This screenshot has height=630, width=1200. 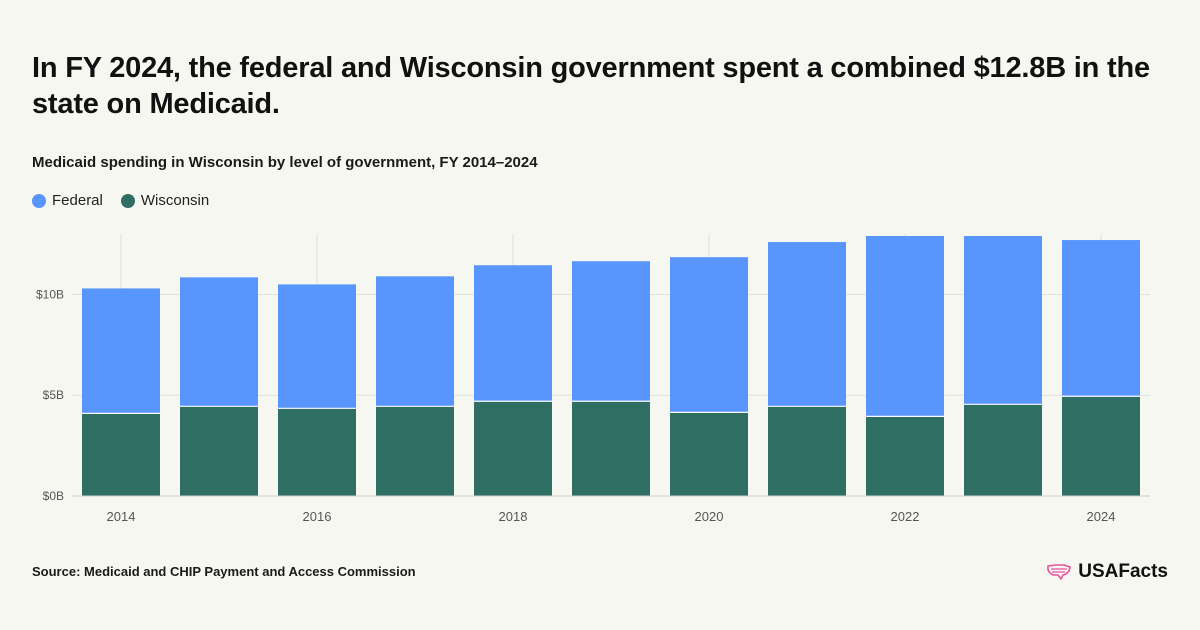 What do you see at coordinates (709, 335) in the screenshot?
I see `bar-federal-2020` at bounding box center [709, 335].